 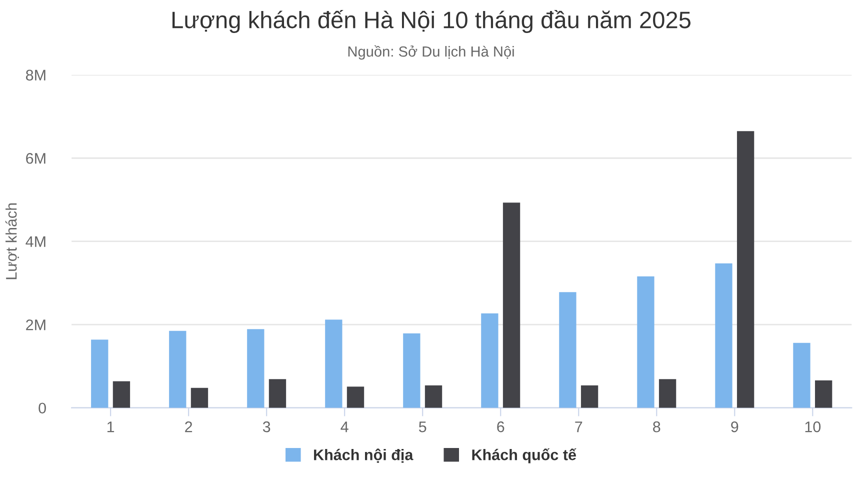 What do you see at coordinates (344, 427) in the screenshot?
I see `x-tick-label: 4` at bounding box center [344, 427].